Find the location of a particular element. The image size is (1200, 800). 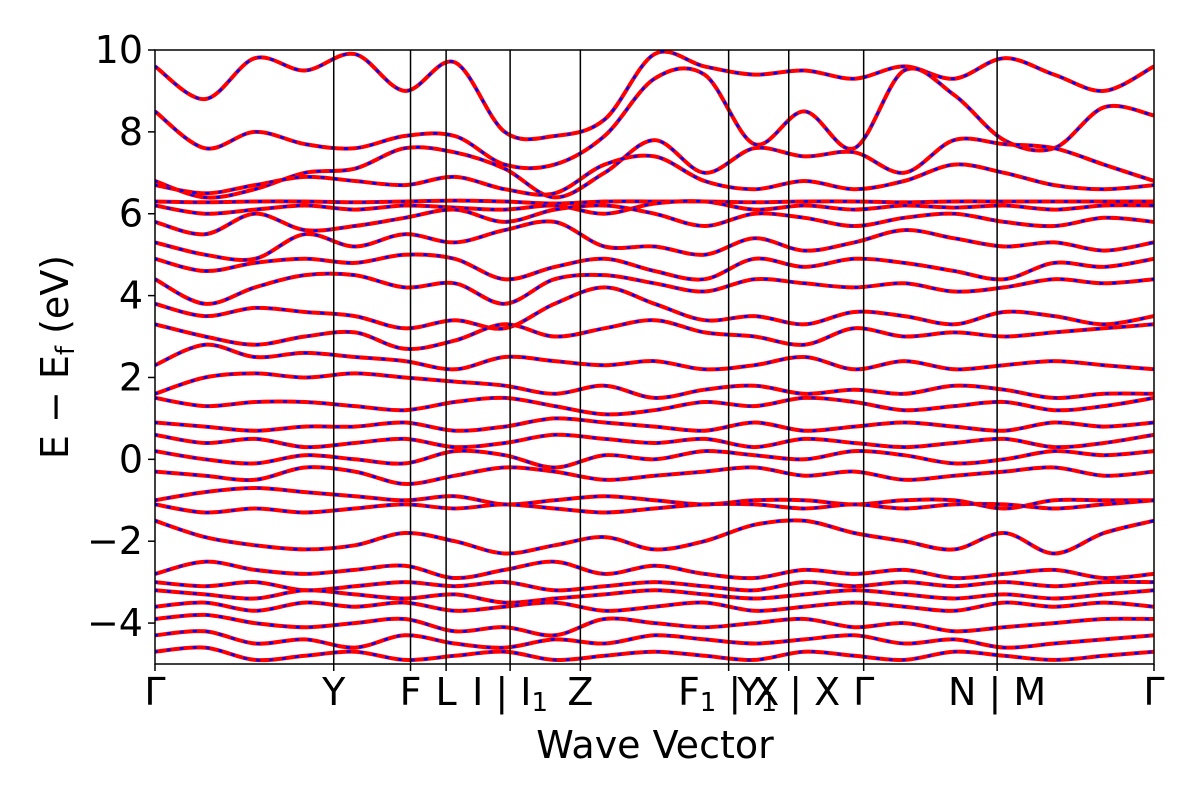

y-tick-label: 8 is located at coordinates (131, 132).